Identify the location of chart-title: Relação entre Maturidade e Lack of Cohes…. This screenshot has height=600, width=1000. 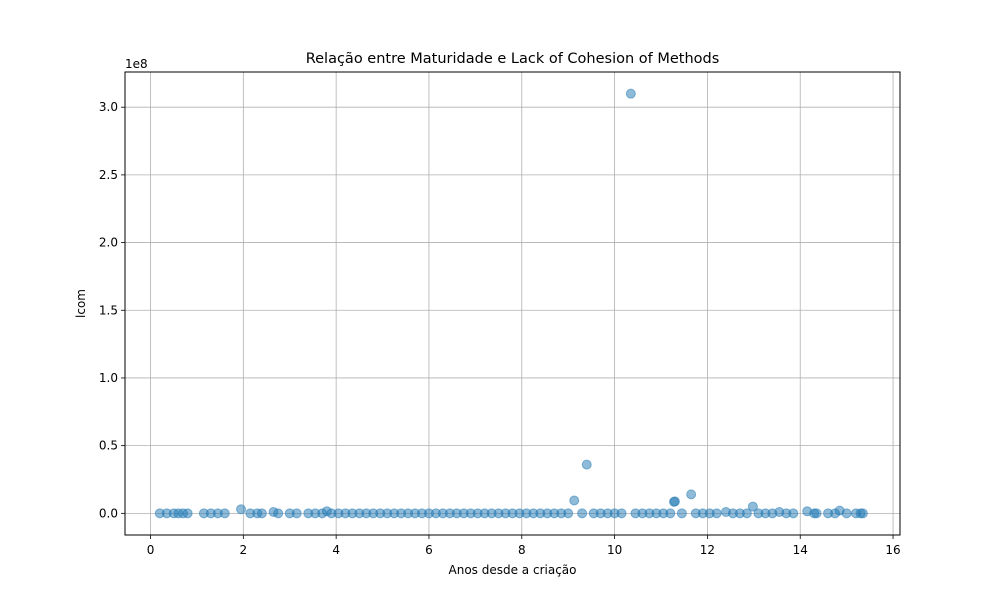
(513, 59).